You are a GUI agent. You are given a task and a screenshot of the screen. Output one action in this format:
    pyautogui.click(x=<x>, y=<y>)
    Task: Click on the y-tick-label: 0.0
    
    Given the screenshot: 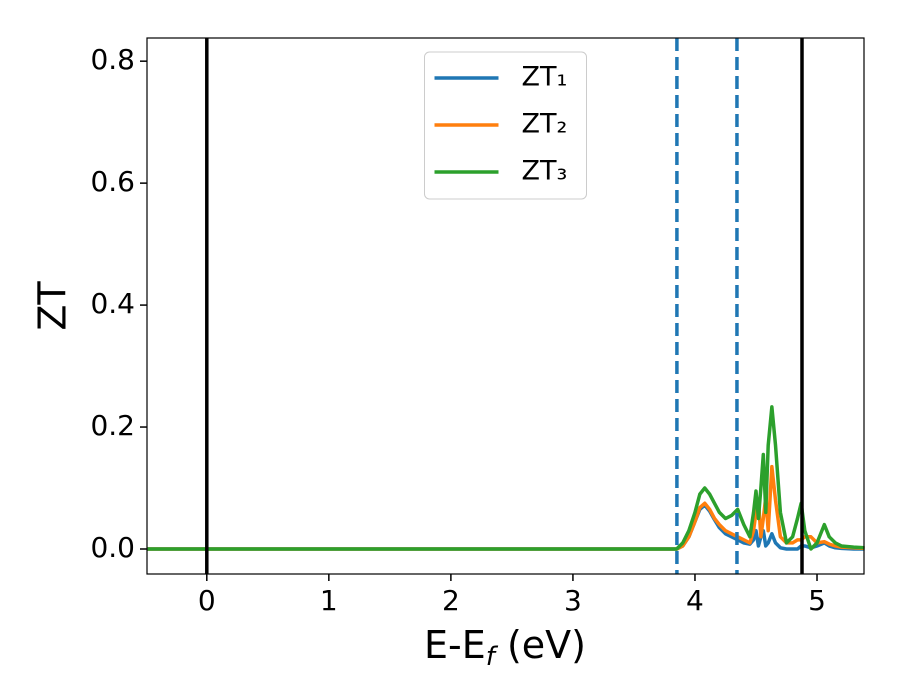 What is the action you would take?
    pyautogui.click(x=112, y=547)
    